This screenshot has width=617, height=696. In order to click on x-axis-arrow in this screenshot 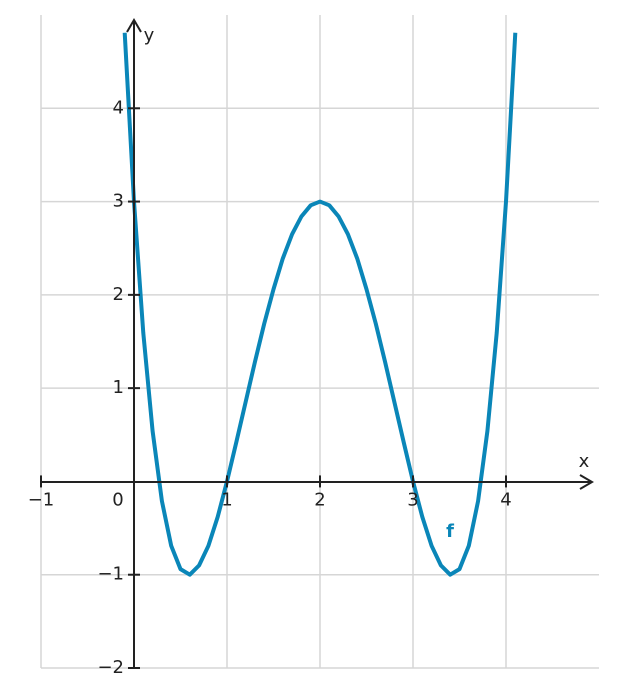, I will do `click(586, 482)`.